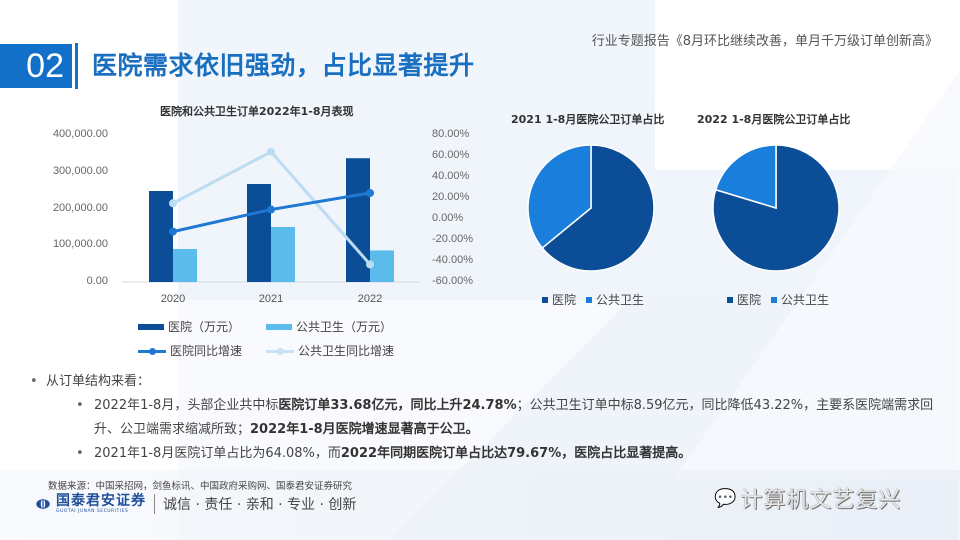 The width and height of the screenshot is (960, 540). I want to click on pie-2022-legend: 医院 公共卫生, so click(778, 299).